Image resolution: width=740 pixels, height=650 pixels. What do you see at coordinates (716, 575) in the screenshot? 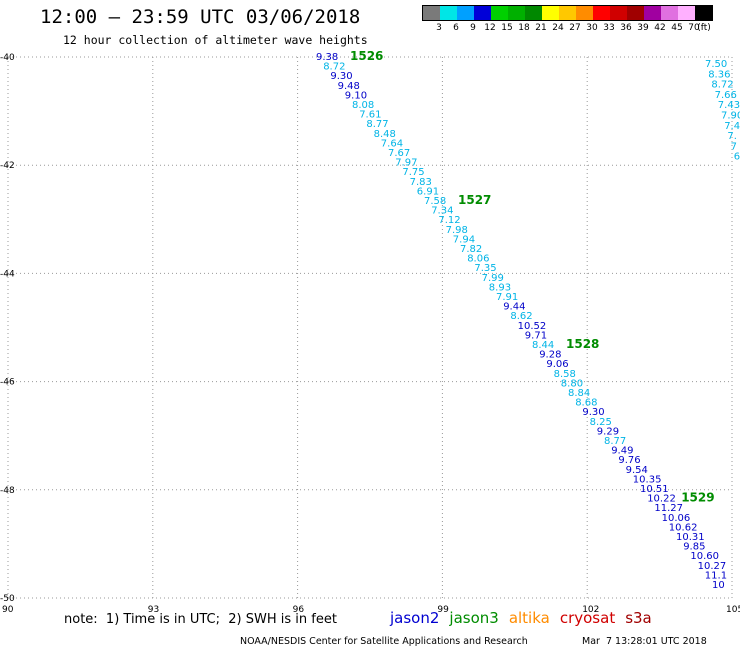
I see `wave-height-value: 11.1` at bounding box center [716, 575].